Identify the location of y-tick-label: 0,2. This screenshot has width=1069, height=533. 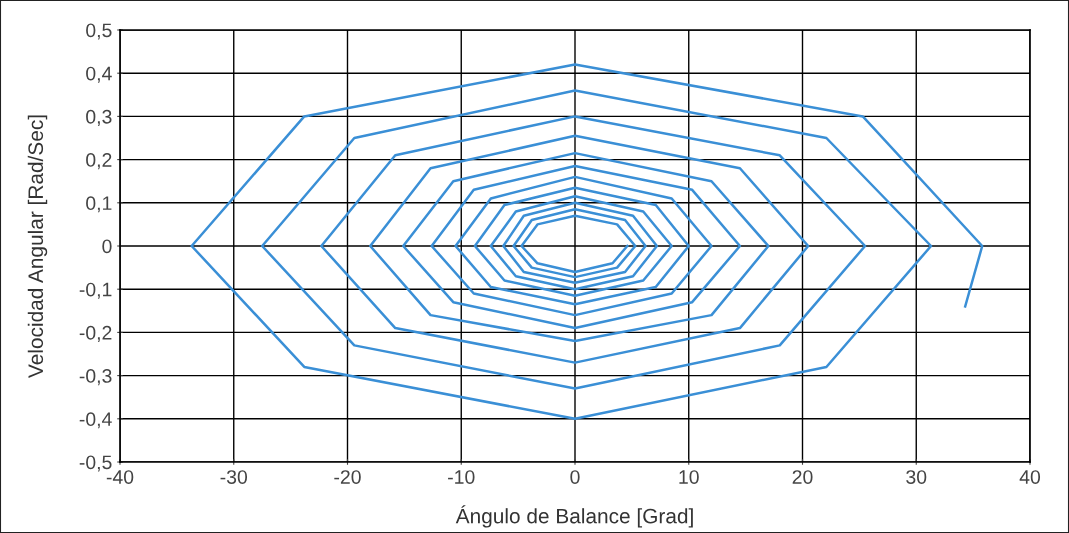
(99, 161).